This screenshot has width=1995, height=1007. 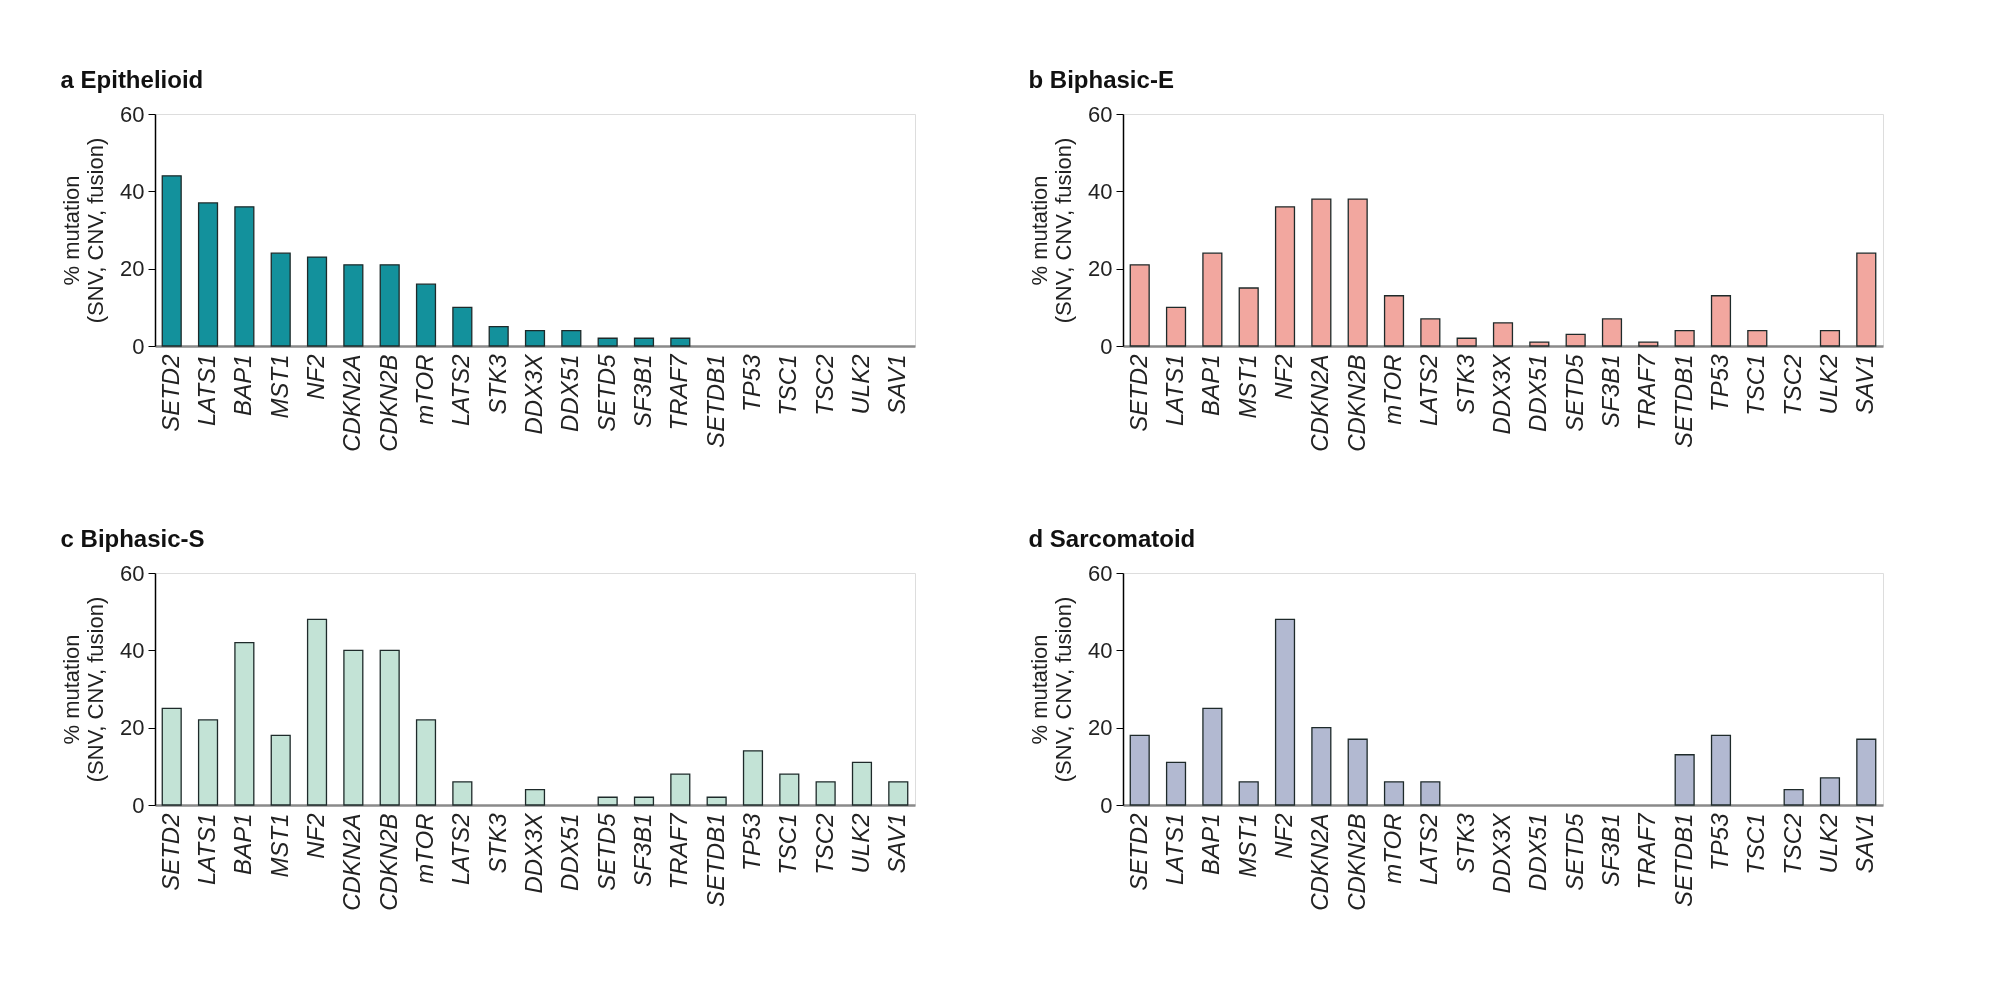 What do you see at coordinates (1112, 538) in the screenshot?
I see `chart-title: d Sarcomatoid` at bounding box center [1112, 538].